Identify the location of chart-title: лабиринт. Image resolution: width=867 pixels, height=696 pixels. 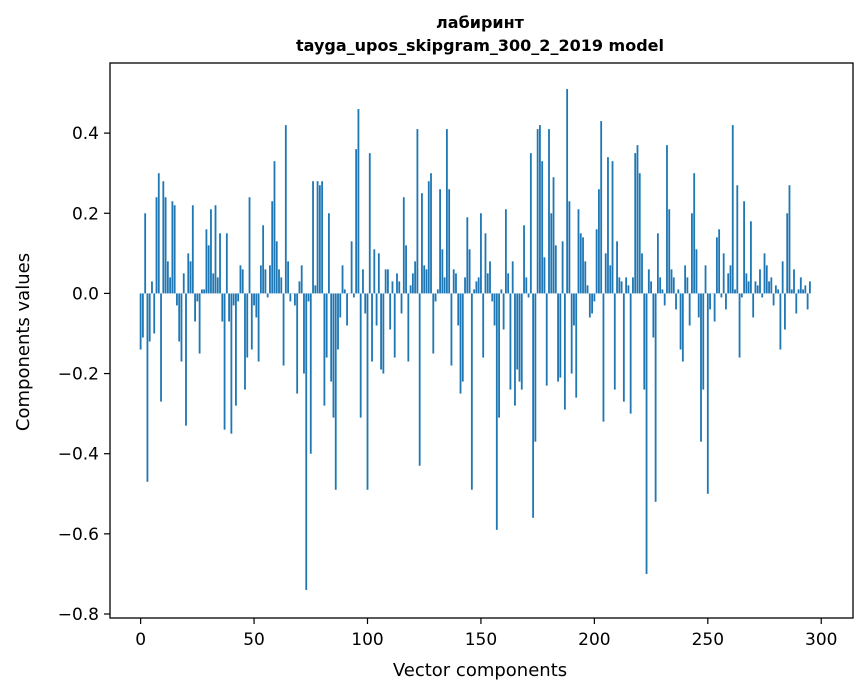
(480, 22).